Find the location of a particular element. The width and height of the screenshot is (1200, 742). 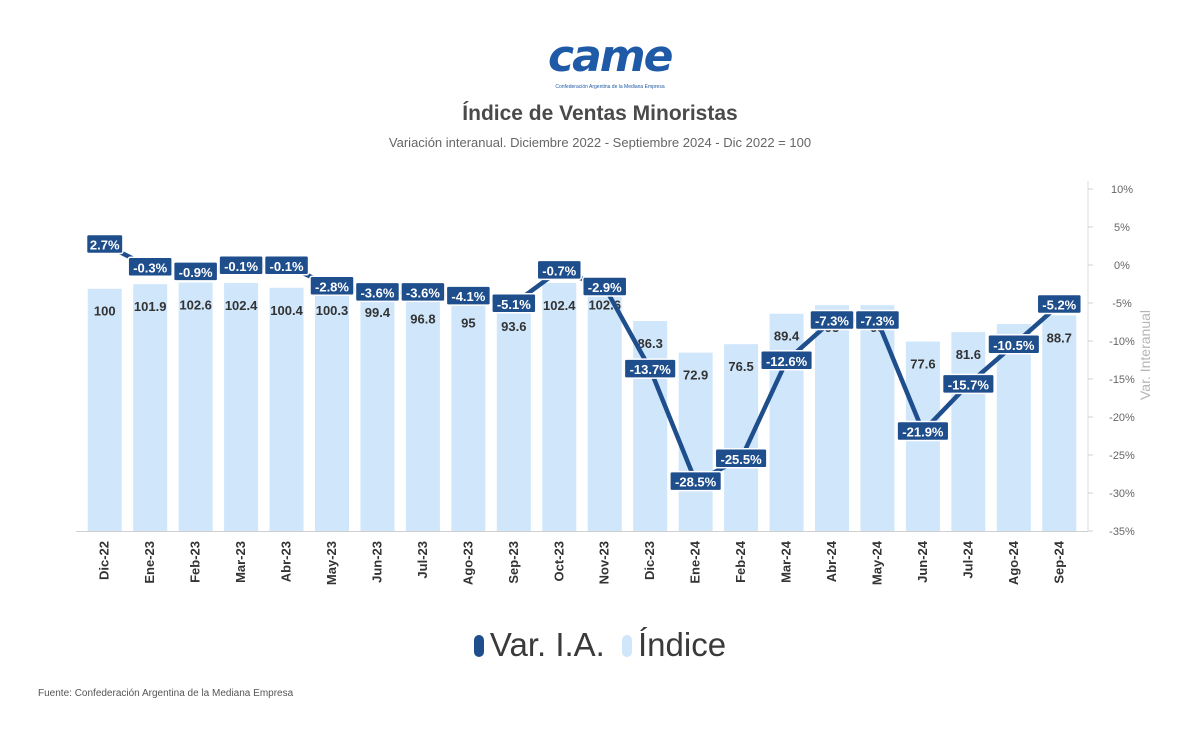

point-value-label: -12.6% is located at coordinates (787, 361).